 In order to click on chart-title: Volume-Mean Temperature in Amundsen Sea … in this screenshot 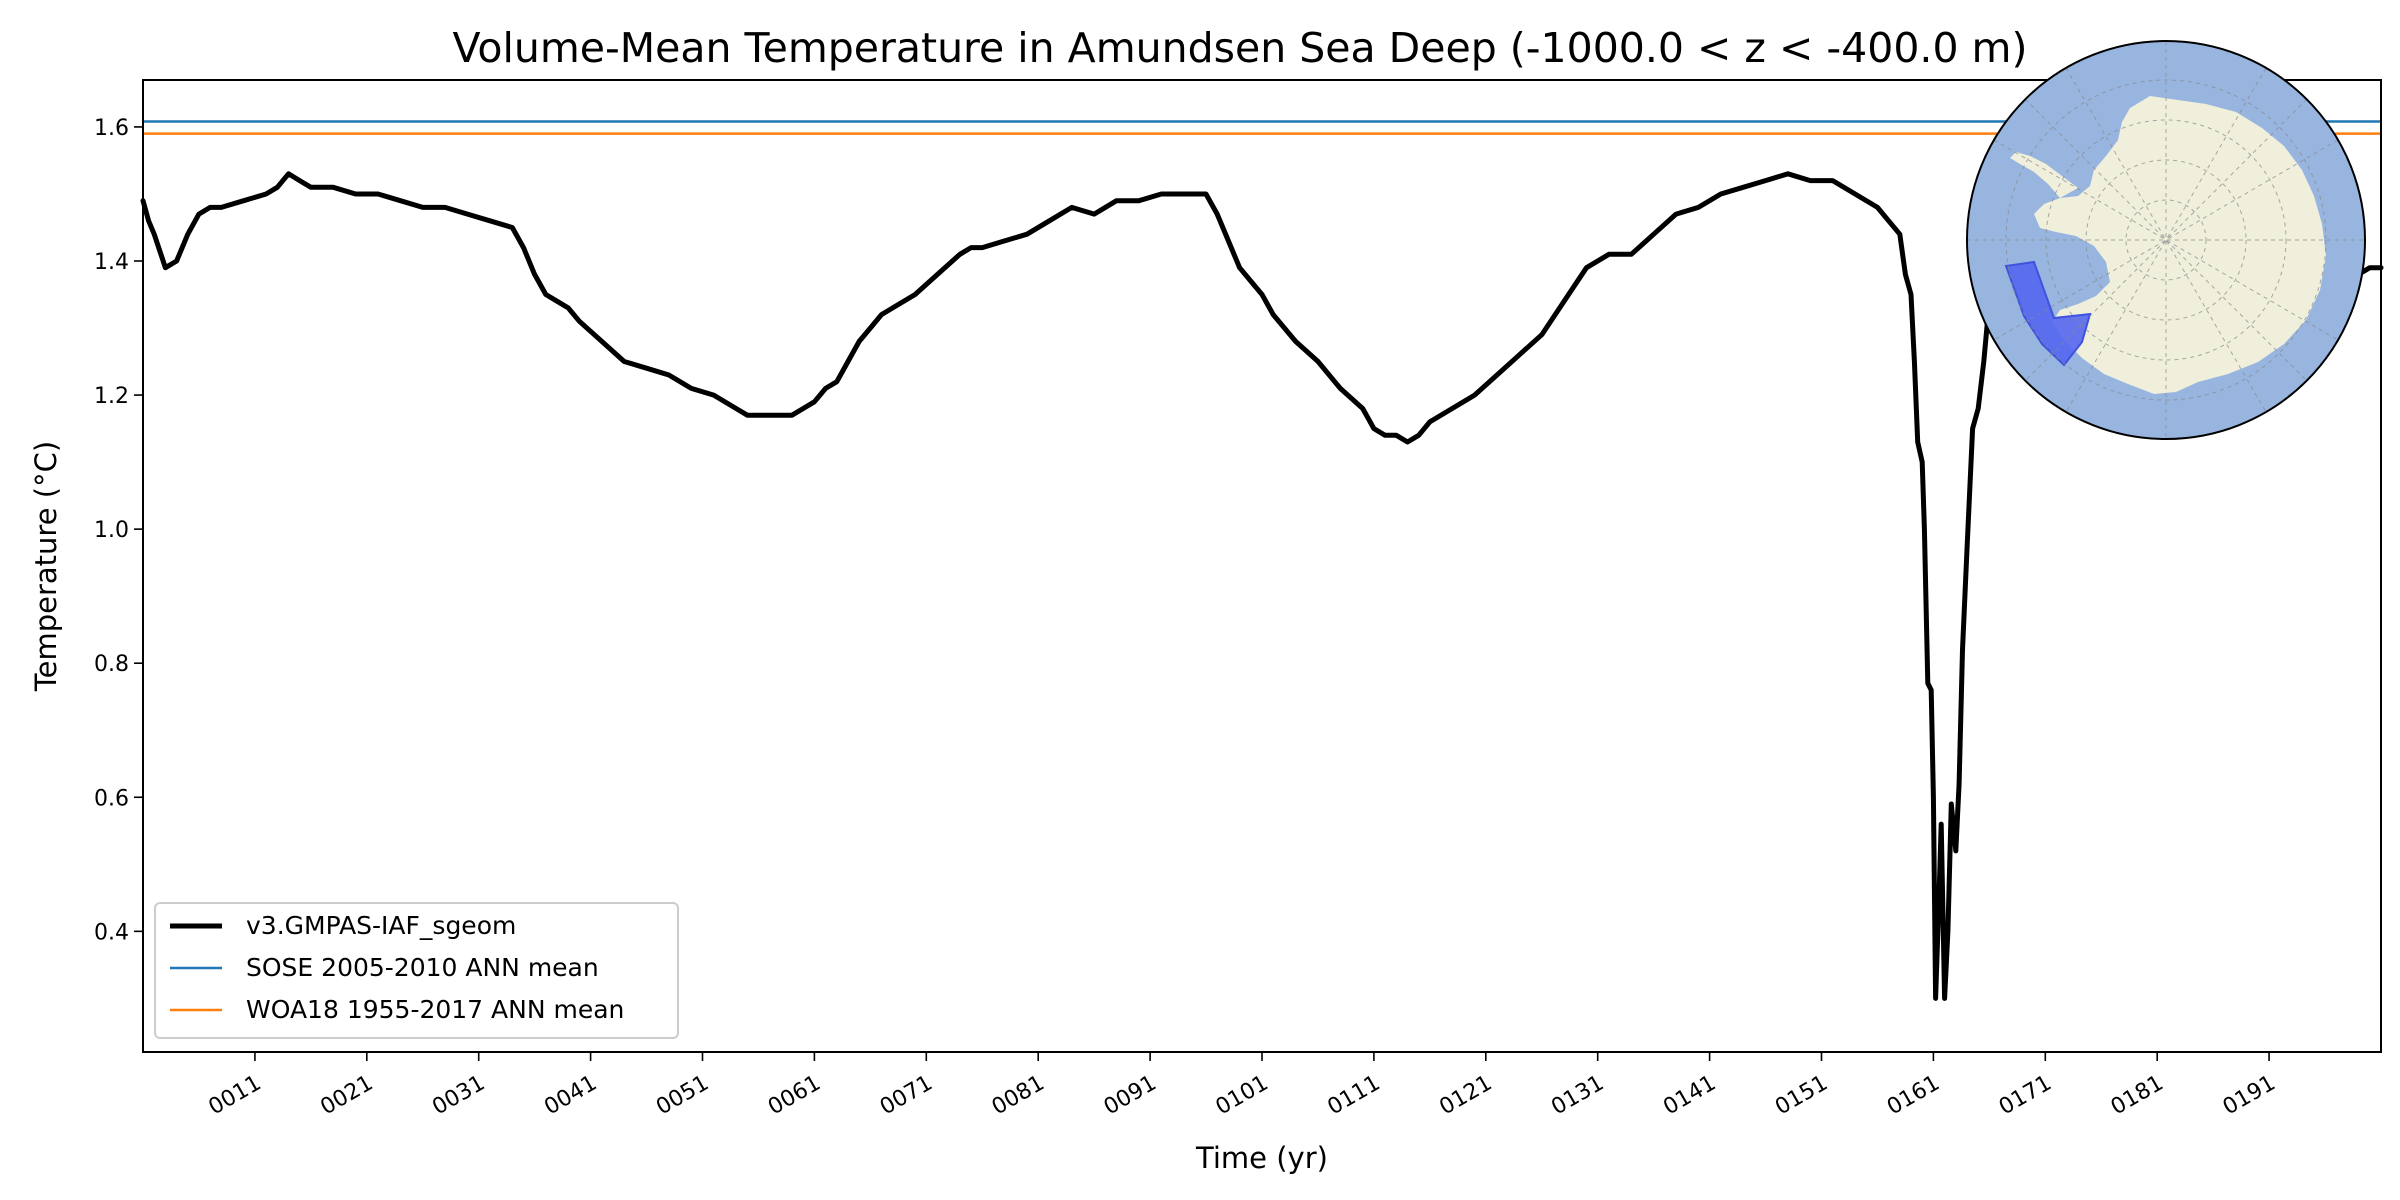, I will do `click(1240, 48)`.